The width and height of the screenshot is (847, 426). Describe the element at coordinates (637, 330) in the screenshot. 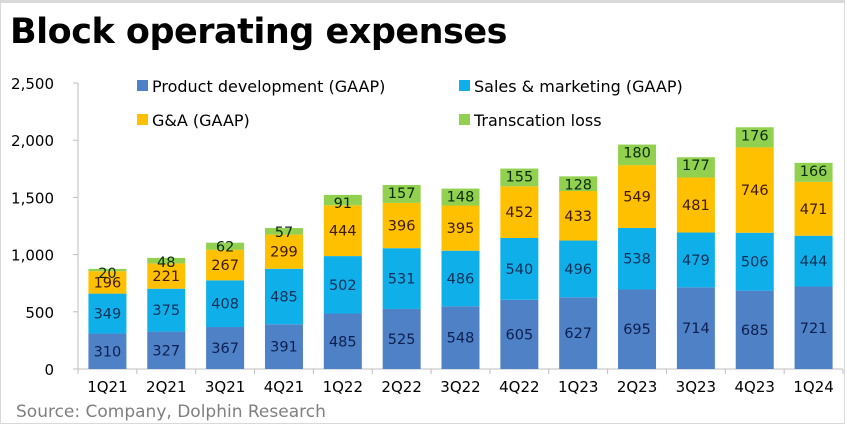

I see `data-label: 695` at that location.